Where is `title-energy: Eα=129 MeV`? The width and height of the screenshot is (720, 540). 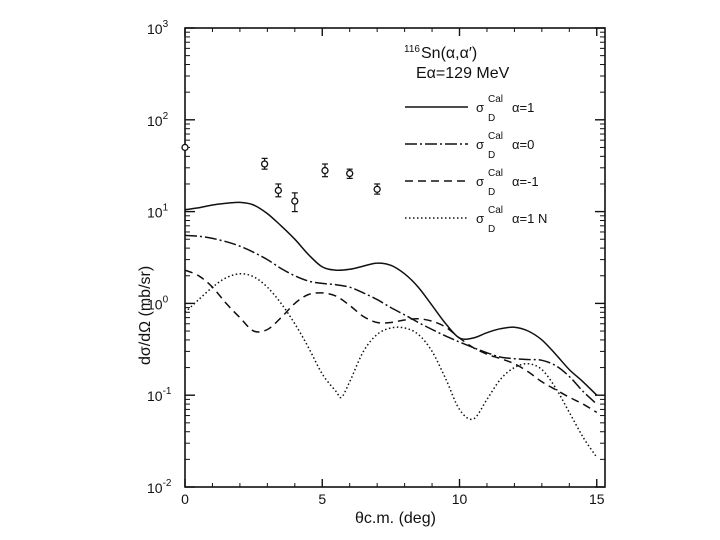 title-energy: Eα=129 MeV is located at coordinates (463, 73).